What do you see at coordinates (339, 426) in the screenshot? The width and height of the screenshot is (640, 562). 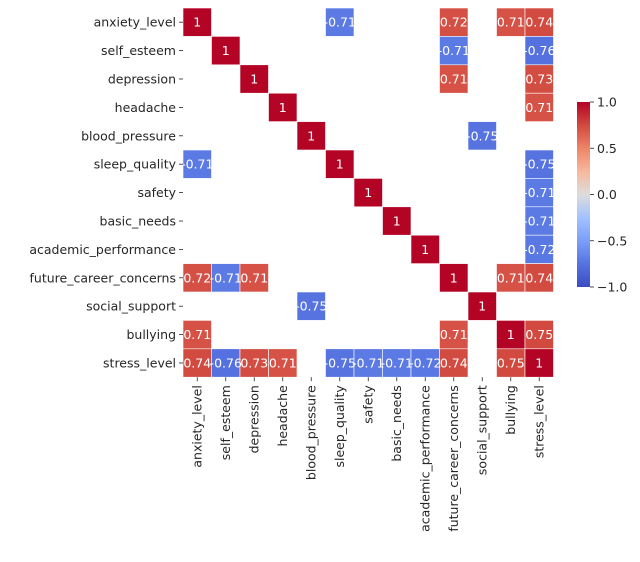 I see `x-tick-label: sleep_quality` at bounding box center [339, 426].